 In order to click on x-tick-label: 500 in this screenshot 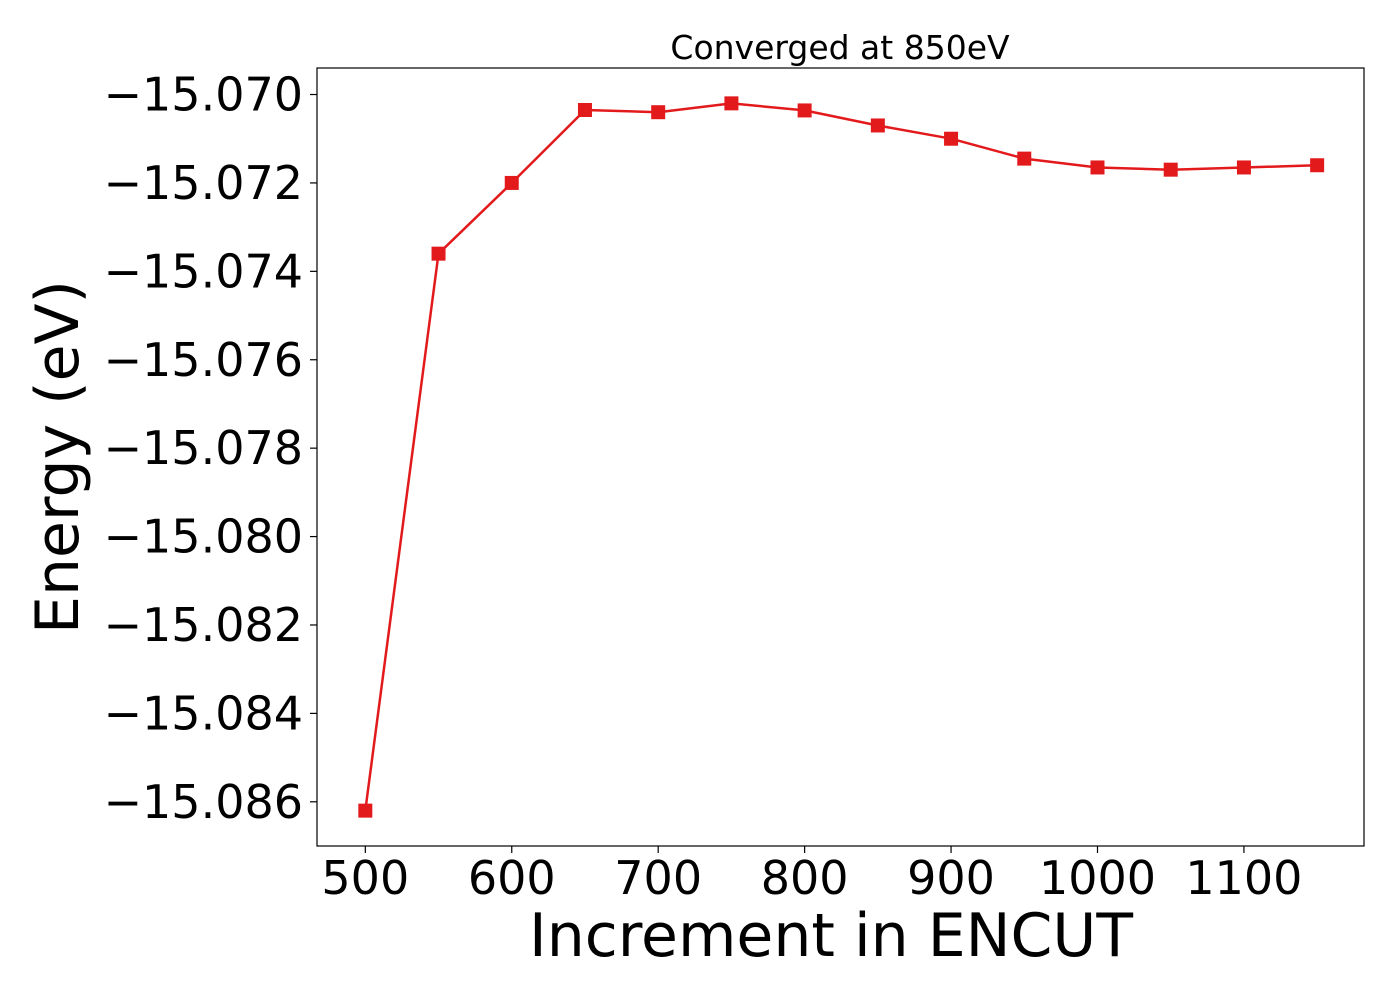, I will do `click(365, 878)`.